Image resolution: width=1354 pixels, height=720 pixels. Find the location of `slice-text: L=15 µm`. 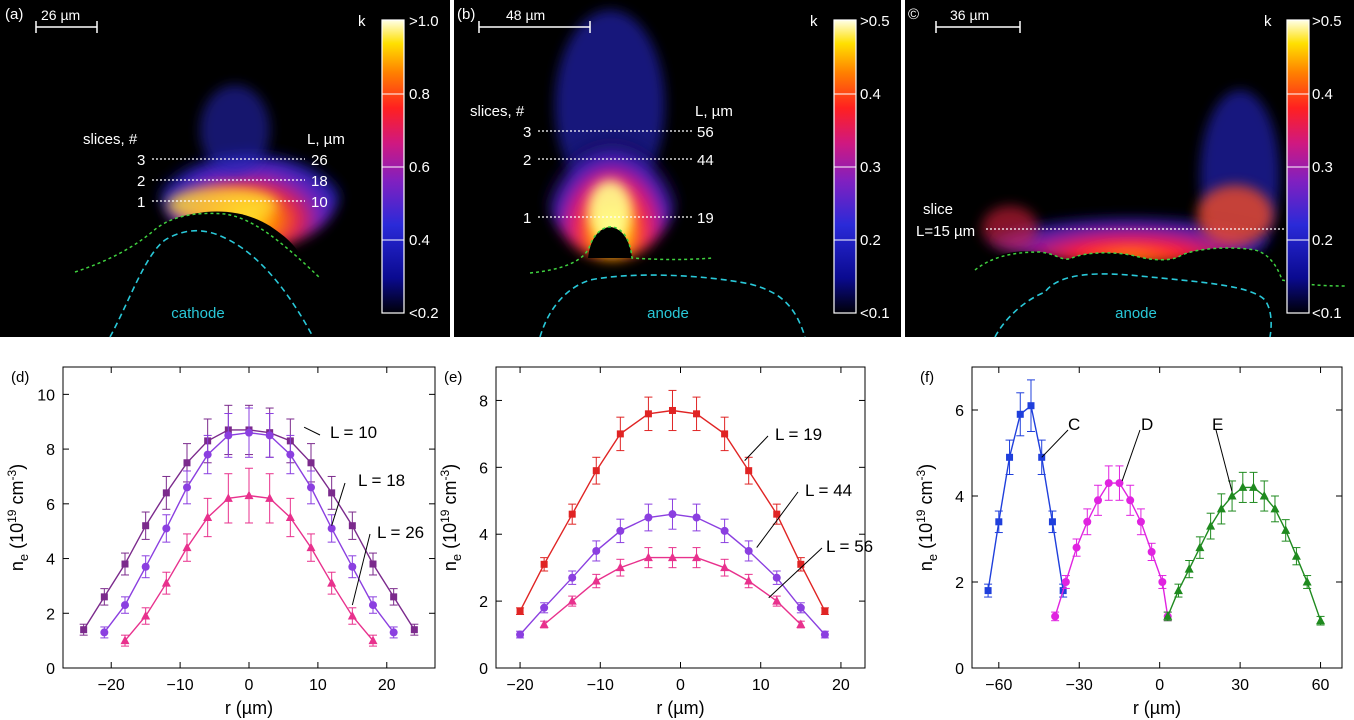

slice-text: L=15 µm is located at coordinates (945, 231).